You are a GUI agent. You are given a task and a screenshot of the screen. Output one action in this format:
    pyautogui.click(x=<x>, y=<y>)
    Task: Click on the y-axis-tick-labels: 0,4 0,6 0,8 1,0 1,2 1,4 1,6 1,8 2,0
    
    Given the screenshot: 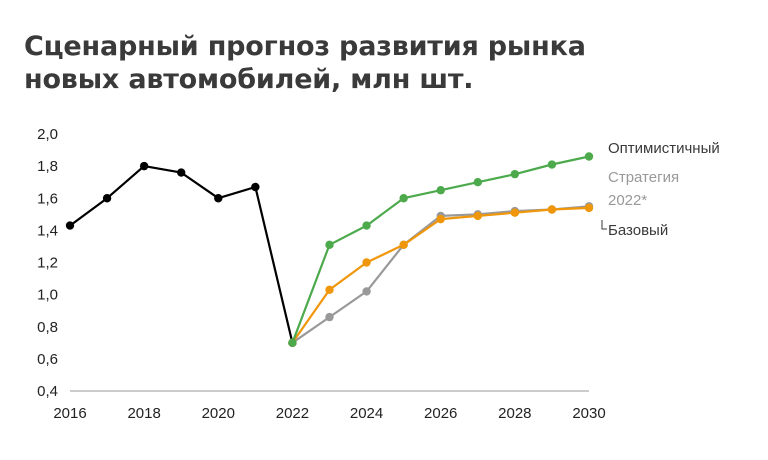 What is the action you would take?
    pyautogui.click(x=47, y=263)
    